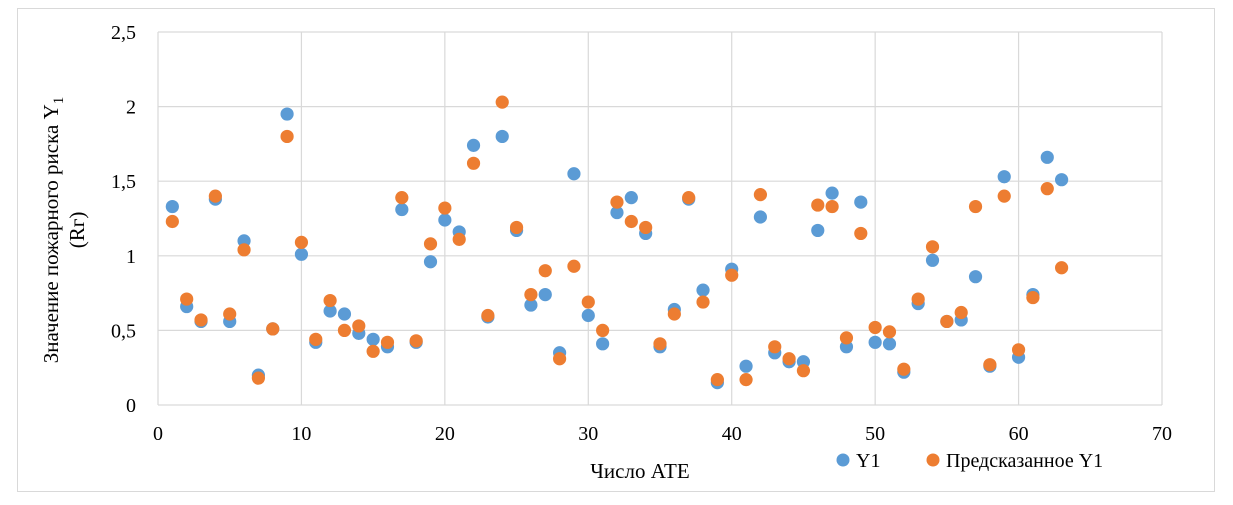 The image size is (1233, 505). What do you see at coordinates (1019, 434) in the screenshot?
I see `x-tick-label: 60` at bounding box center [1019, 434].